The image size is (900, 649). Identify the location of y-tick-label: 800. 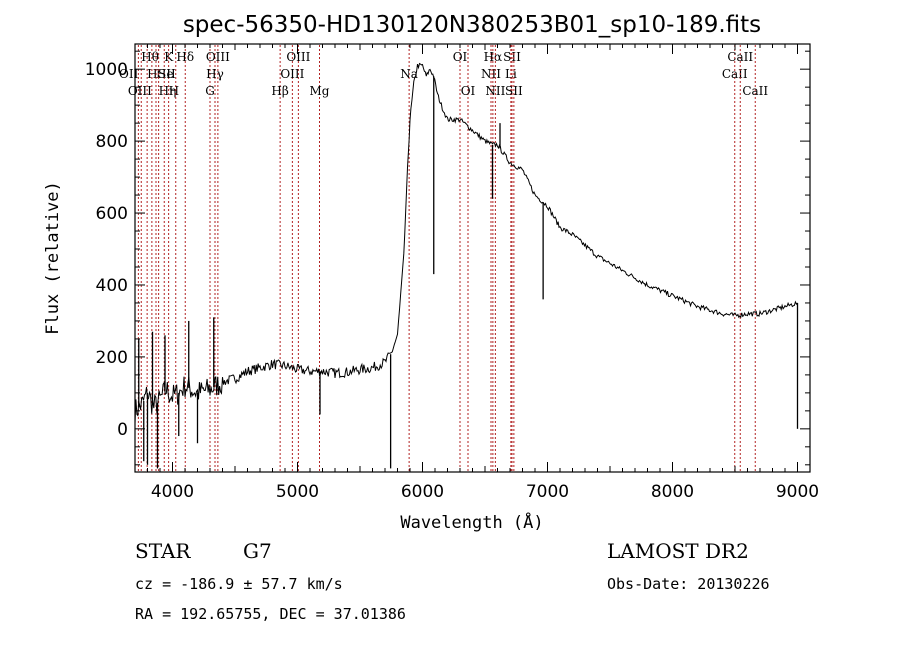
(112, 142).